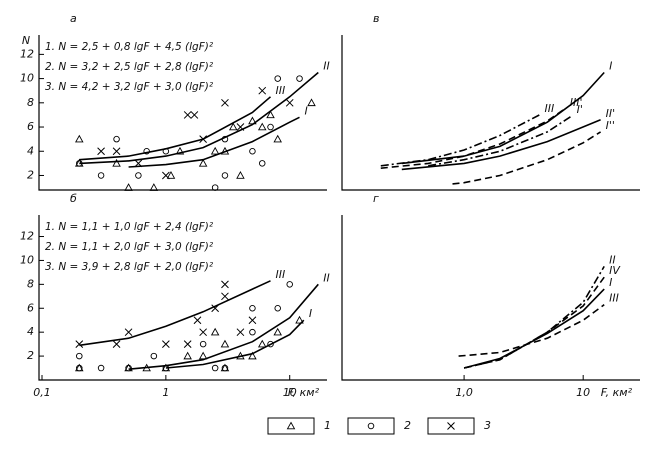  I want to click on formula: 3. N = 4,2 + 3,2 lgF + 3,0 (lgF)², so click(129, 87).